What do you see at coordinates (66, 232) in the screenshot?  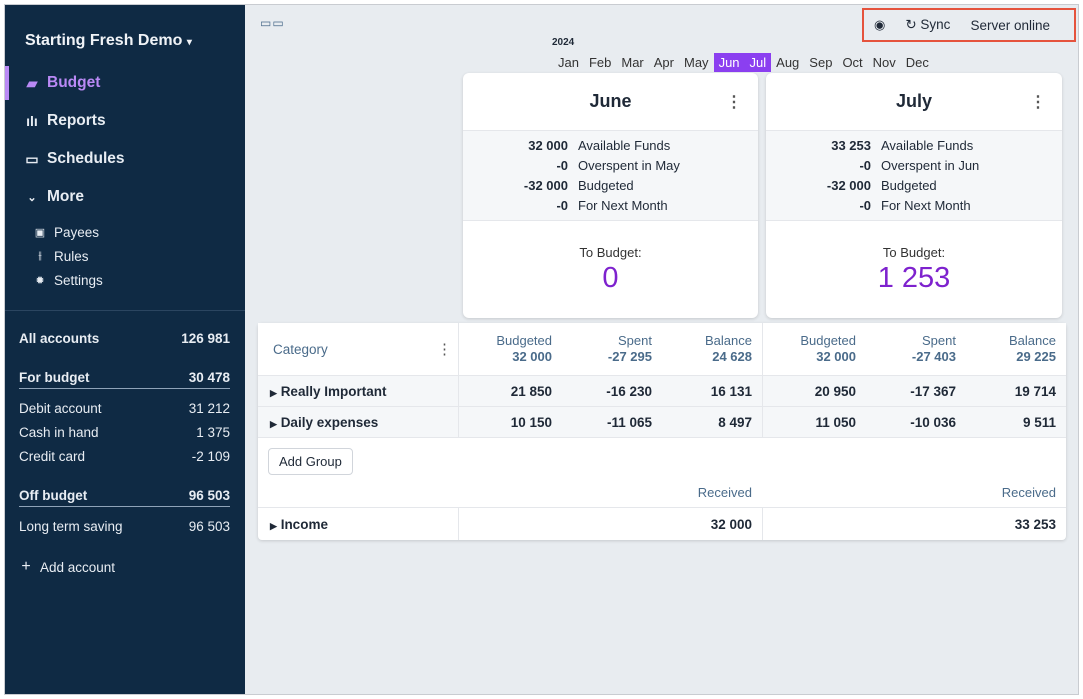 I see `sidebar-item-payees: ▣ Payees` at bounding box center [66, 232].